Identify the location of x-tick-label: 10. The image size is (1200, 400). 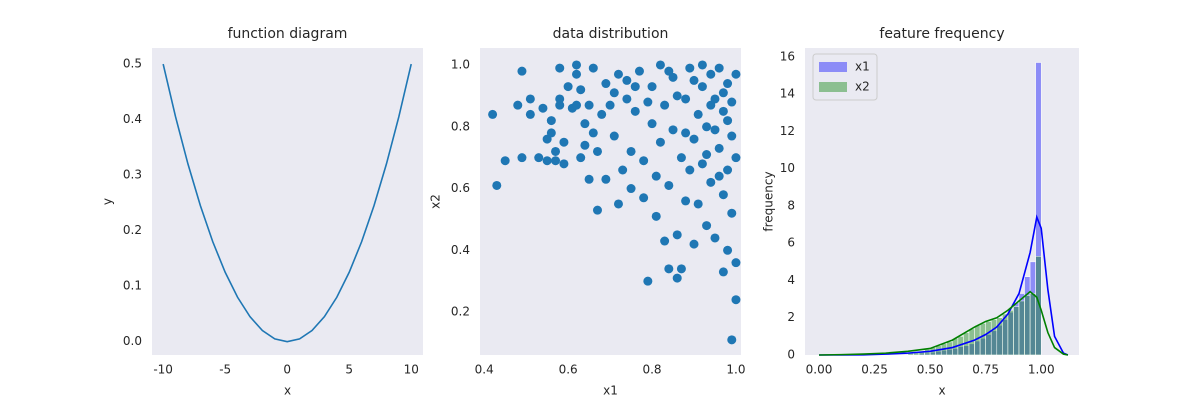
(411, 370).